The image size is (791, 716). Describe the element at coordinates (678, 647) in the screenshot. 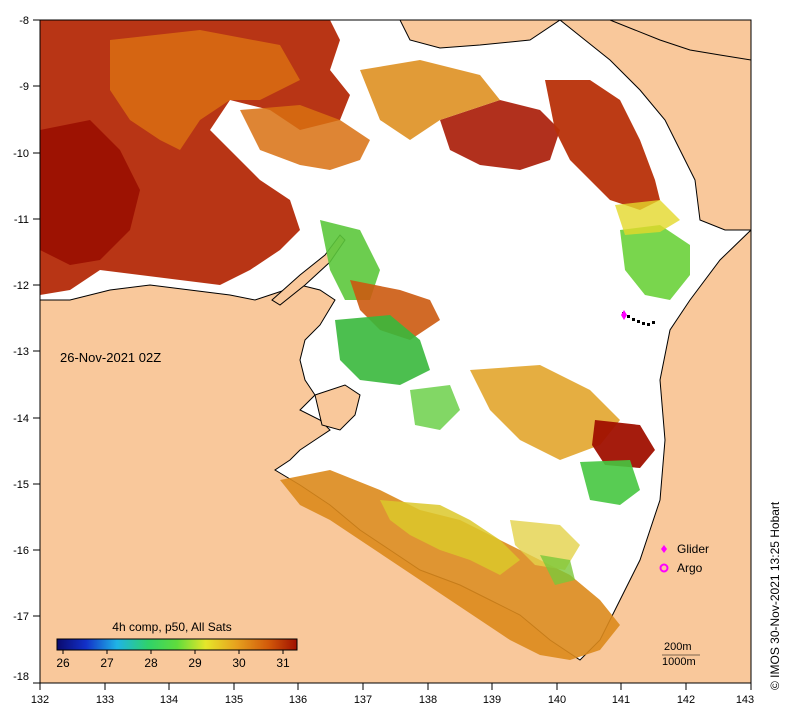

I see `depth-label-200m: 200m` at that location.